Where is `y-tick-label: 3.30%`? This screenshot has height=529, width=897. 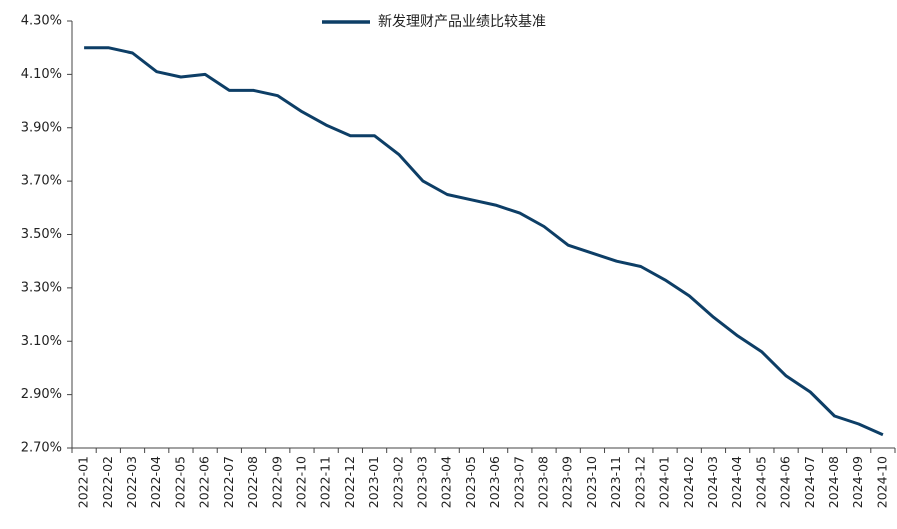
y-tick-label: 3.30% is located at coordinates (41, 287).